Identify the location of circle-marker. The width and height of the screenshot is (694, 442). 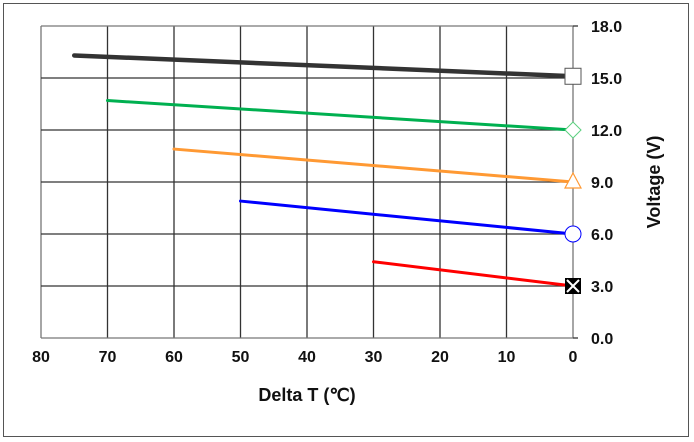
(573, 234).